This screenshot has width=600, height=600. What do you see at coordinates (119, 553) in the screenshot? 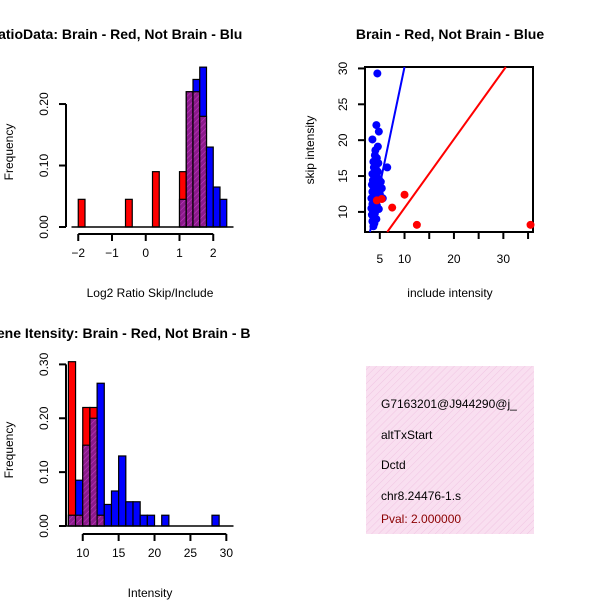
I see `intensity-x-tick-label-1: 15` at bounding box center [119, 553].